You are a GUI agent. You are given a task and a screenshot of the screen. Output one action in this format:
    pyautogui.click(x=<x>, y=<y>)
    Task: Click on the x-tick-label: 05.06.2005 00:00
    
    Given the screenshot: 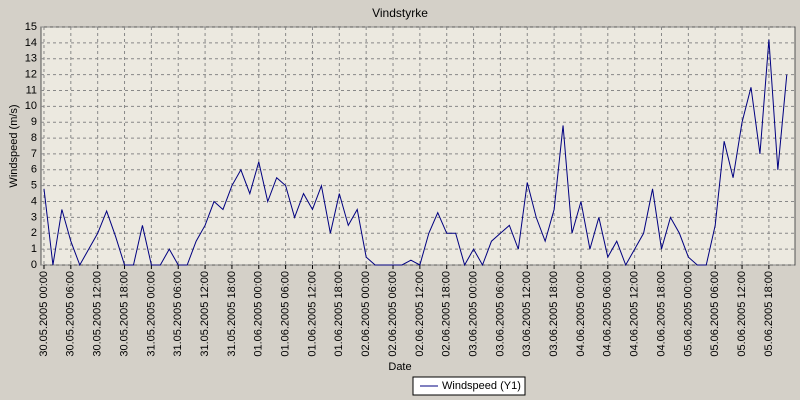 What is the action you would take?
    pyautogui.click(x=688, y=314)
    